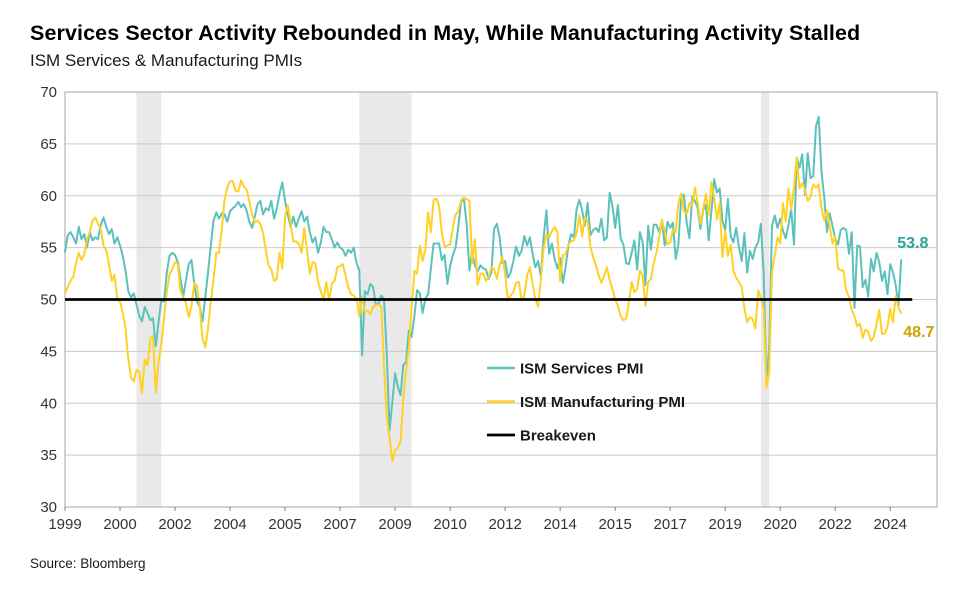 Image resolution: width=960 pixels, height=595 pixels. I want to click on y-axis-label: 60, so click(48, 196).